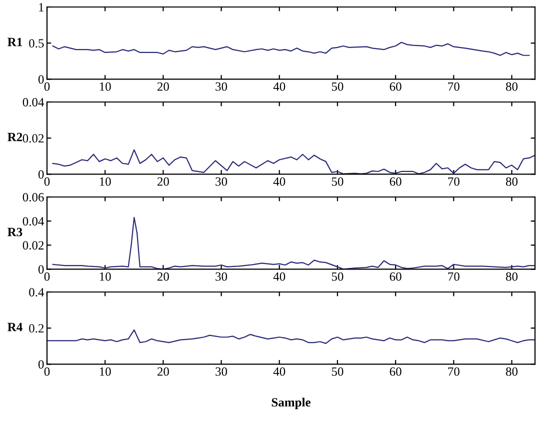  Describe the element at coordinates (15, 327) in the screenshot. I see `y-axis-title: R4` at that location.